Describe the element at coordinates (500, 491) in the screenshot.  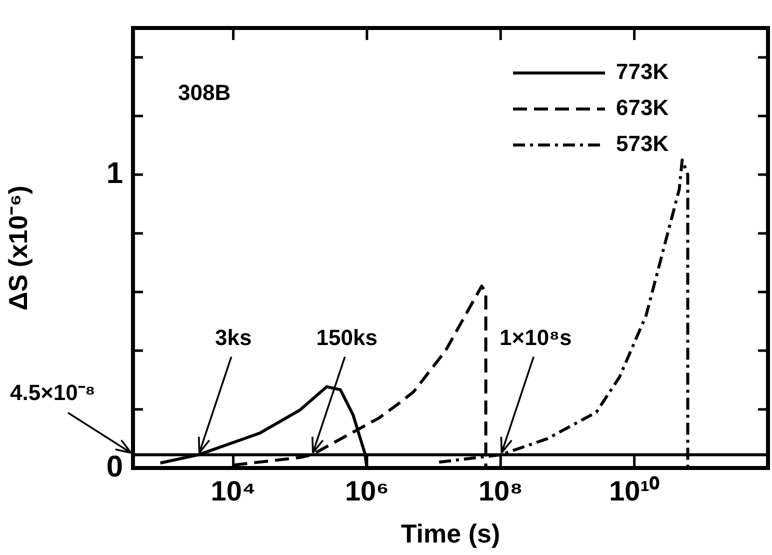
I see `x-tick-label: 10⁸` at that location.